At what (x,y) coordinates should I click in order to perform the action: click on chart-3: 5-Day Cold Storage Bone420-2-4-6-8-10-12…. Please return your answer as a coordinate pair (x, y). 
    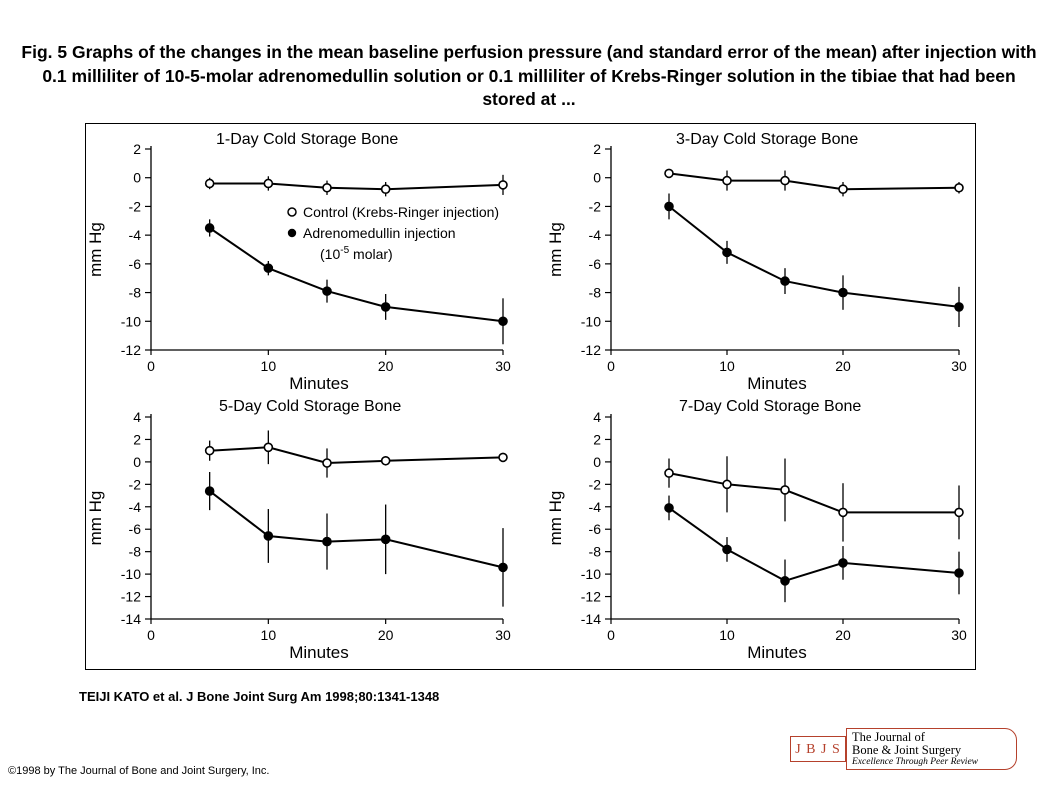
    Looking at the image, I should click on (298, 530).